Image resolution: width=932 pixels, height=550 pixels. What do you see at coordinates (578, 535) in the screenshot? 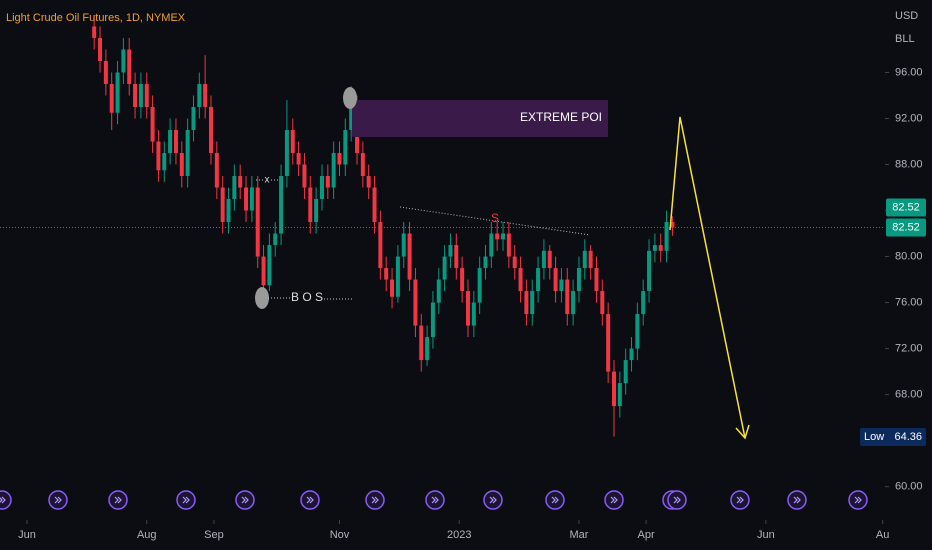
I see `x-tick-label: Mar` at bounding box center [578, 535].